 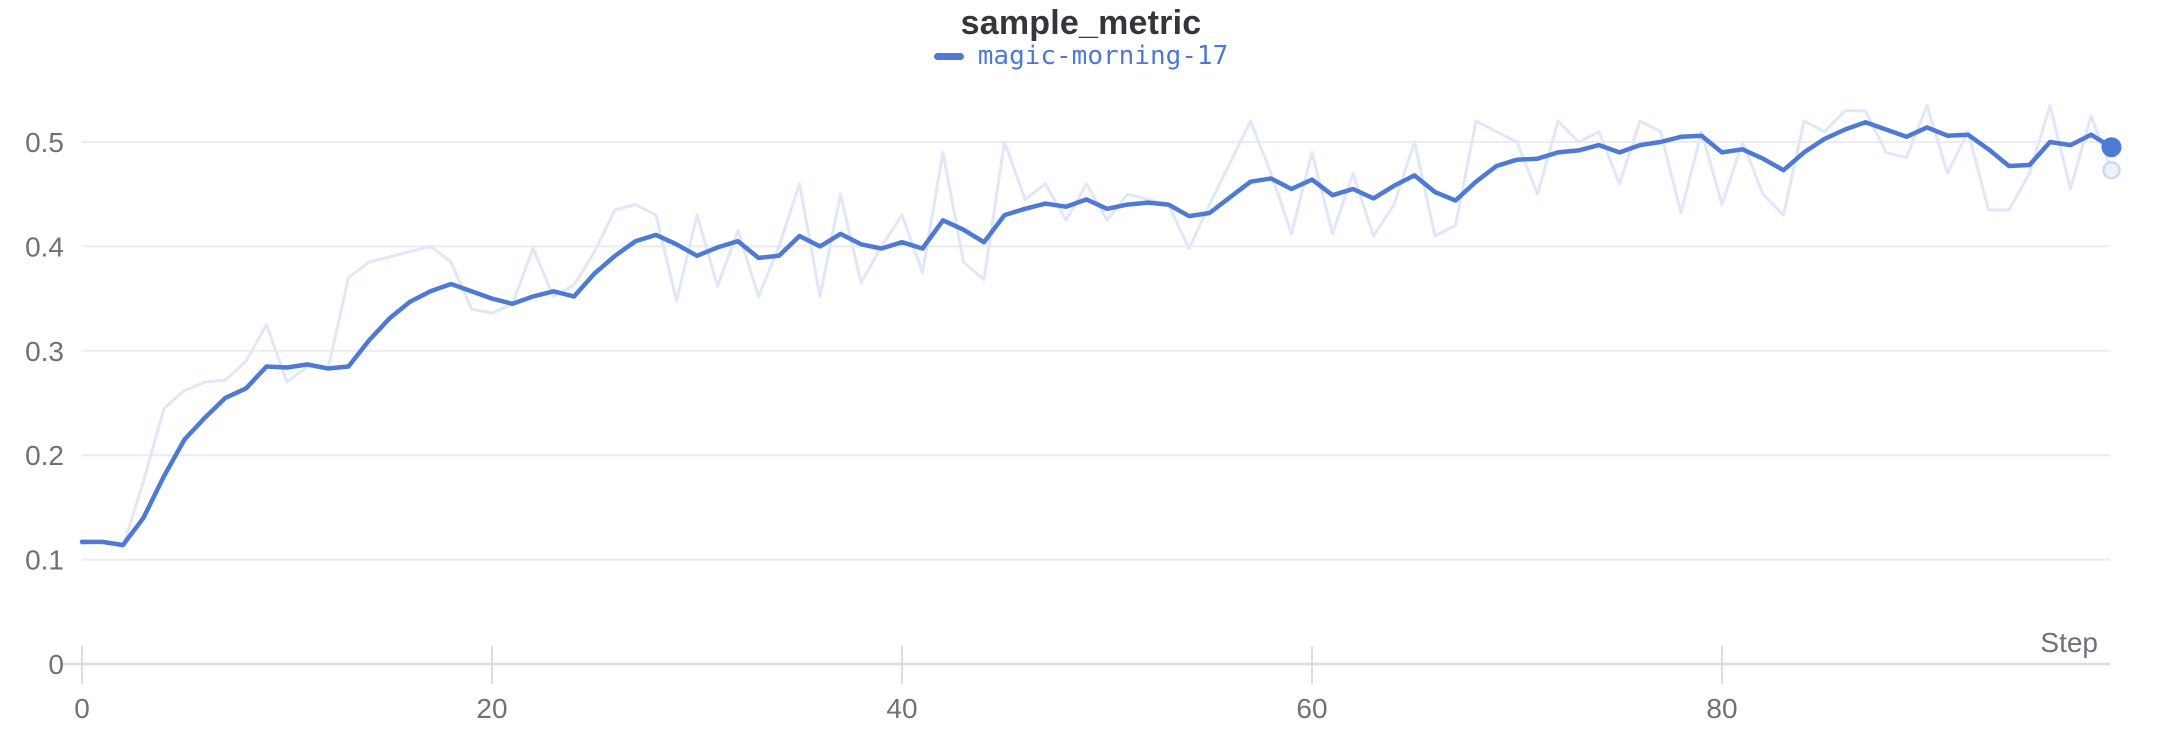 I want to click on y-tick-label: 0, so click(x=56, y=664).